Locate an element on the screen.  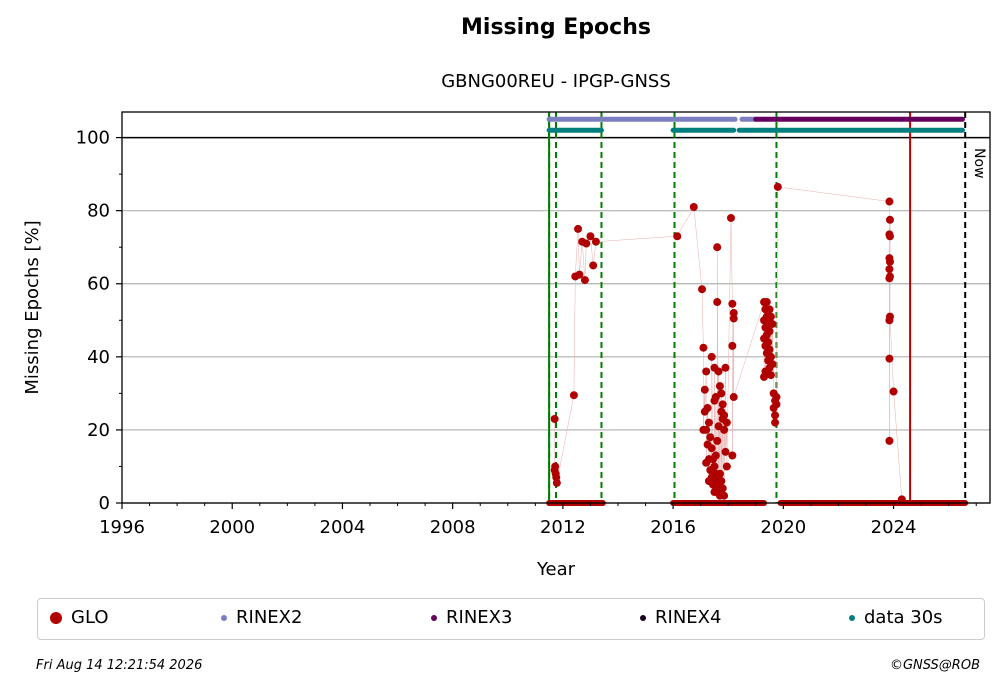
x-tick-label: 1996 is located at coordinates (122, 527).